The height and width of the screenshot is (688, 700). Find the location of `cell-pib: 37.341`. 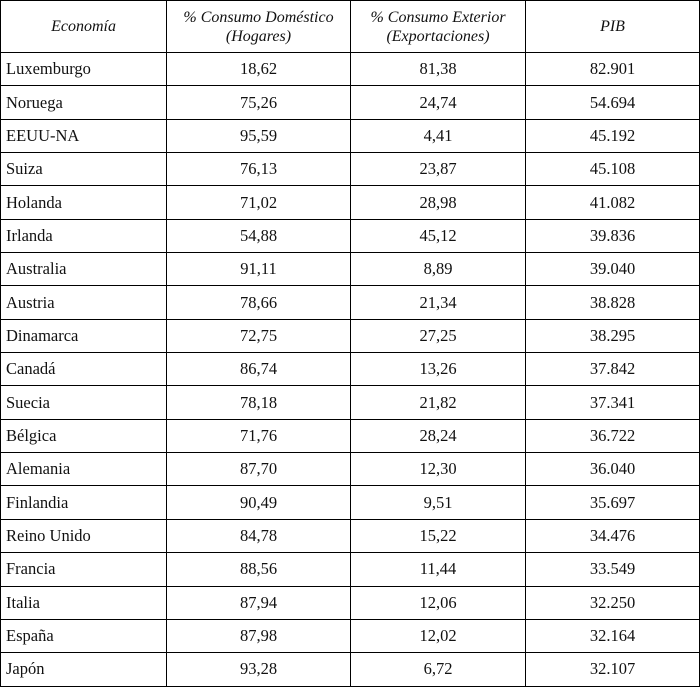

cell-pib: 37.341 is located at coordinates (612, 402).